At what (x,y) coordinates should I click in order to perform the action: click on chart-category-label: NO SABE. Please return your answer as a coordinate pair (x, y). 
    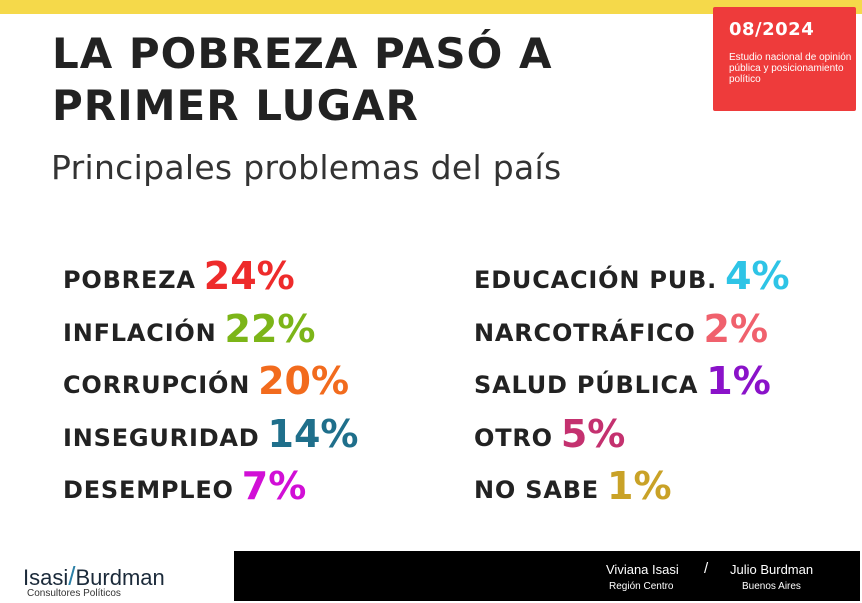
    Looking at the image, I should click on (536, 490).